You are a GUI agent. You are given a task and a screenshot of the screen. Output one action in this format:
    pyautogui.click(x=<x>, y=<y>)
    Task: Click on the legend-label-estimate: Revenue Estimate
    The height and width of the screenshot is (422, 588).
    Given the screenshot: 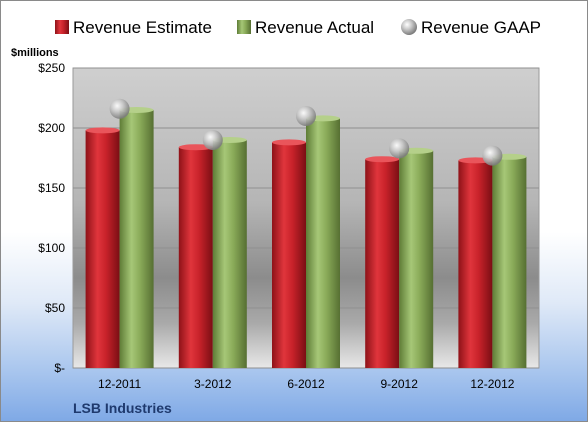 What is the action you would take?
    pyautogui.click(x=142, y=27)
    